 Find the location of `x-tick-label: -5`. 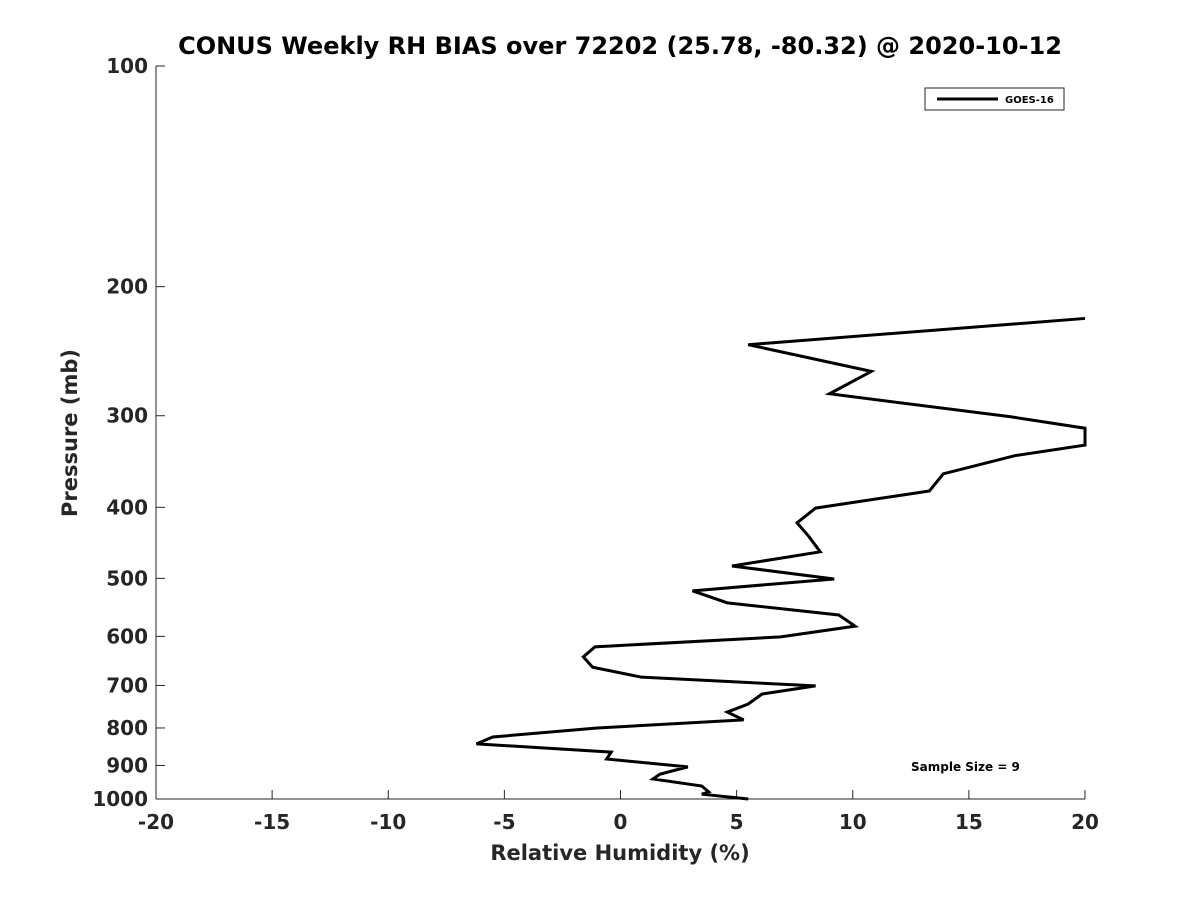

x-tick-label: -5 is located at coordinates (504, 822).